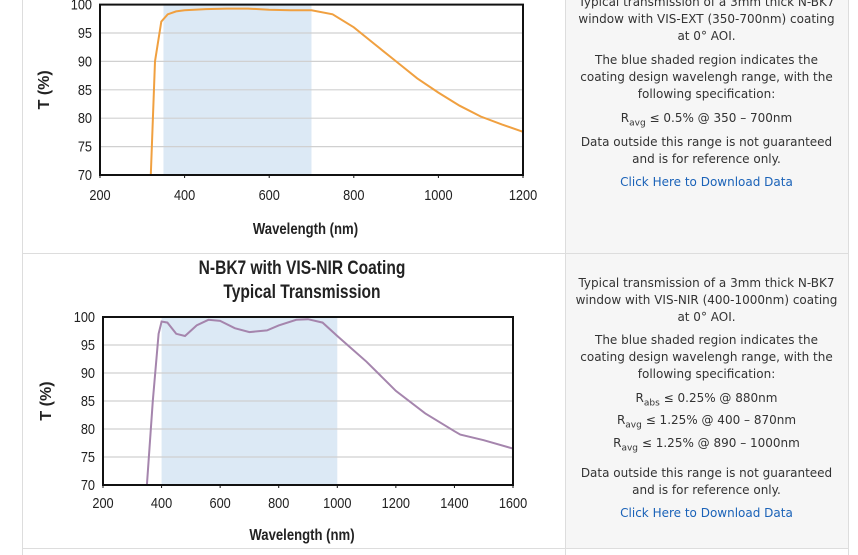 This screenshot has width=858, height=555. What do you see at coordinates (565, 277) in the screenshot?
I see `column-divider` at bounding box center [565, 277].